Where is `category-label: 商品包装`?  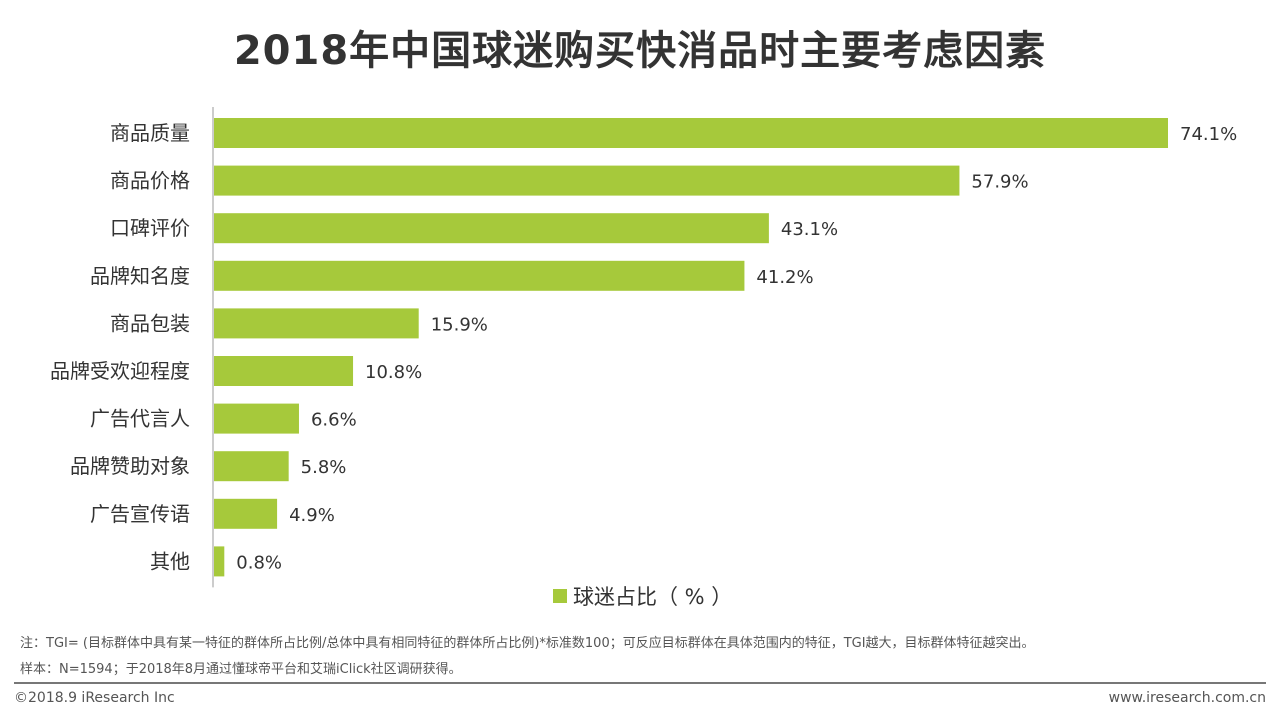 category-label: 商品包装 is located at coordinates (150, 323).